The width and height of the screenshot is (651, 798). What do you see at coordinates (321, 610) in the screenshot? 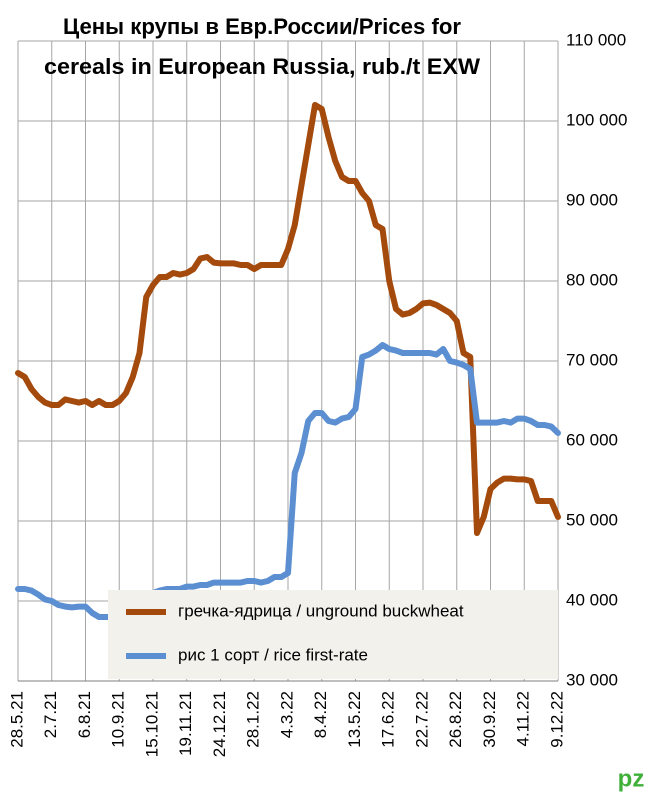
I see `legend-label: гречка-ядрица / unground buckwheat` at bounding box center [321, 610].